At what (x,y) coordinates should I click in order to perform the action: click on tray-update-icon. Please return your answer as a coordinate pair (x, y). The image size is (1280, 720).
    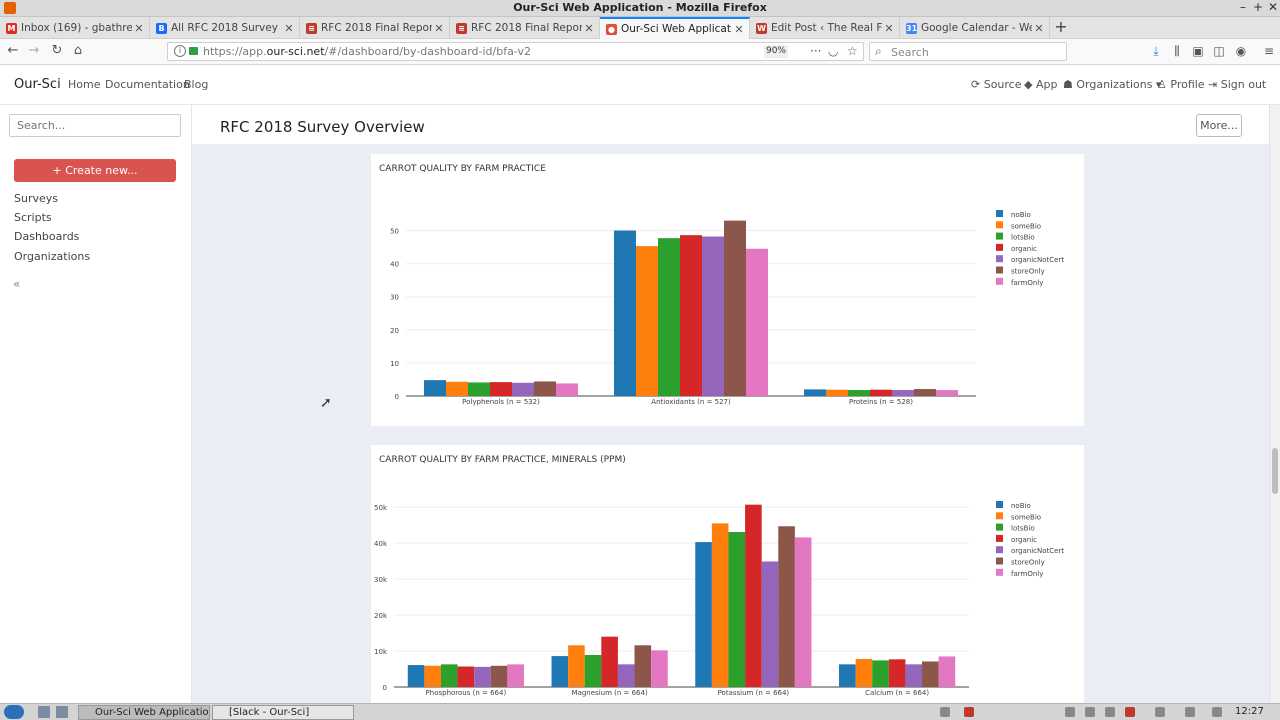
    Looking at the image, I should click on (1160, 712).